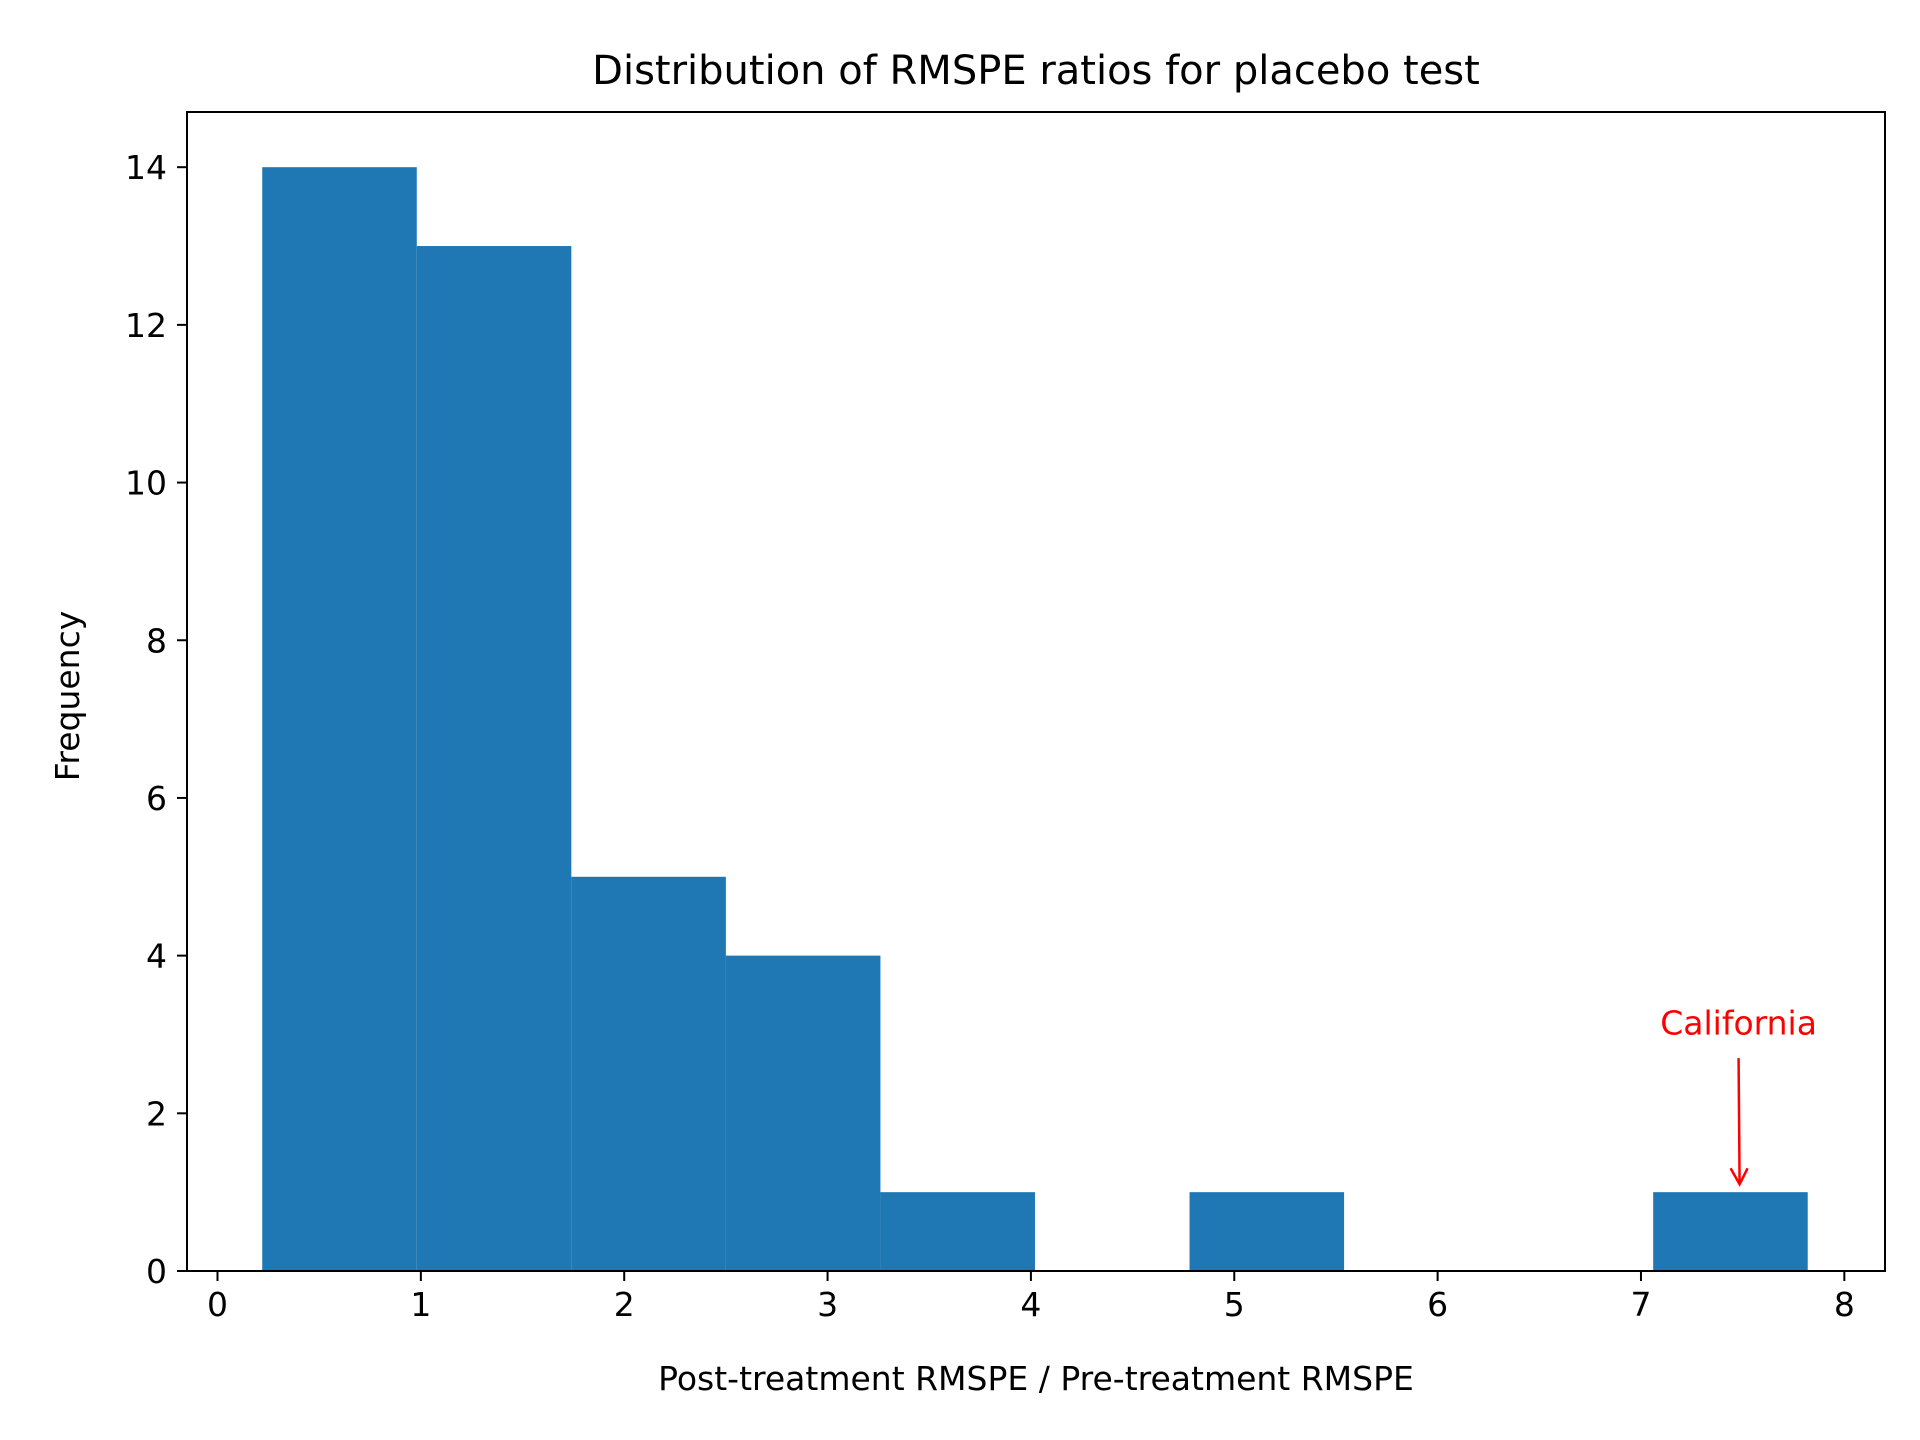 The height and width of the screenshot is (1440, 1920). Describe the element at coordinates (146, 167) in the screenshot. I see `y-tick-label: 14` at that location.